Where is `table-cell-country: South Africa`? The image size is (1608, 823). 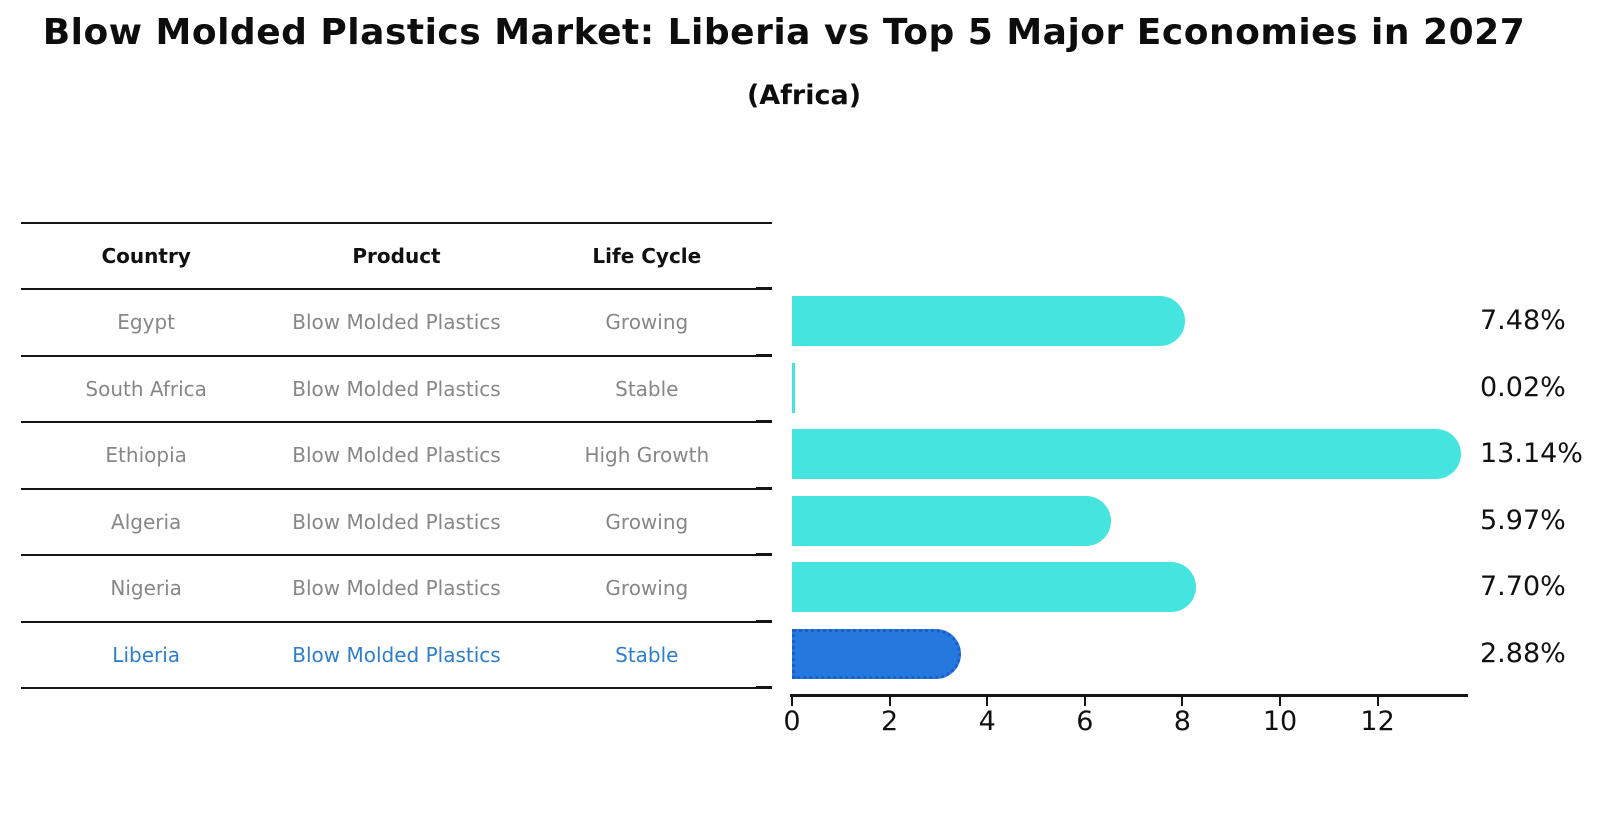 table-cell-country: South Africa is located at coordinates (146, 388).